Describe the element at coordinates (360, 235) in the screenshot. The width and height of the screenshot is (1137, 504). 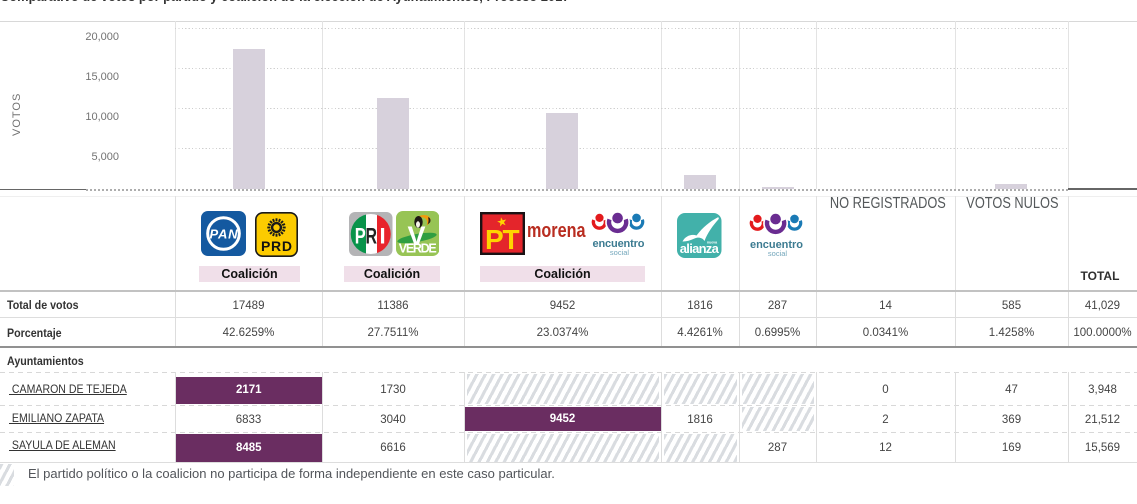
I see `svg-text: P` at that location.